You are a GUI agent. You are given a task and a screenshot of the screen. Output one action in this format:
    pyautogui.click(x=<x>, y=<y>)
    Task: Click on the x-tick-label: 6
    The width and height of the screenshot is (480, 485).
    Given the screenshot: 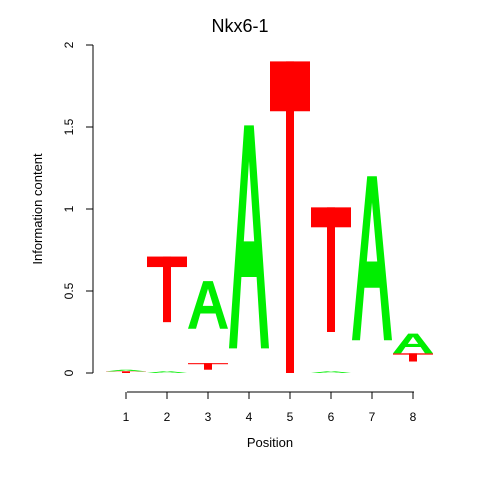 What is the action you would take?
    pyautogui.click(x=331, y=417)
    